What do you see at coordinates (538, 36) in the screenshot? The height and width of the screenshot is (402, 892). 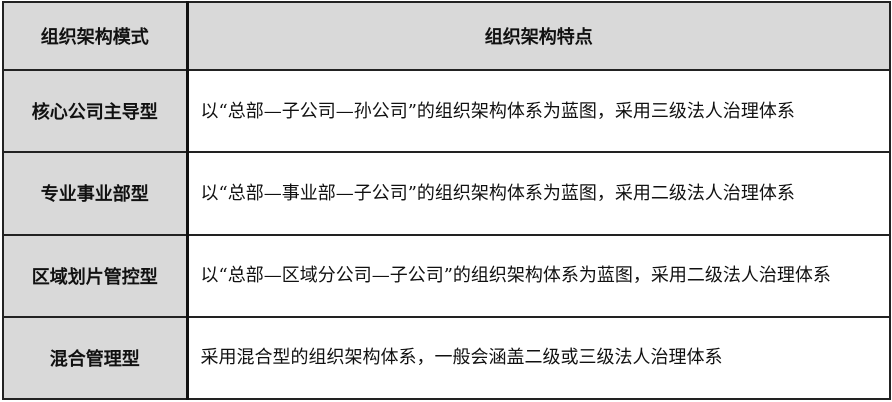 I see `header-feature: 组织架构特点` at bounding box center [538, 36].